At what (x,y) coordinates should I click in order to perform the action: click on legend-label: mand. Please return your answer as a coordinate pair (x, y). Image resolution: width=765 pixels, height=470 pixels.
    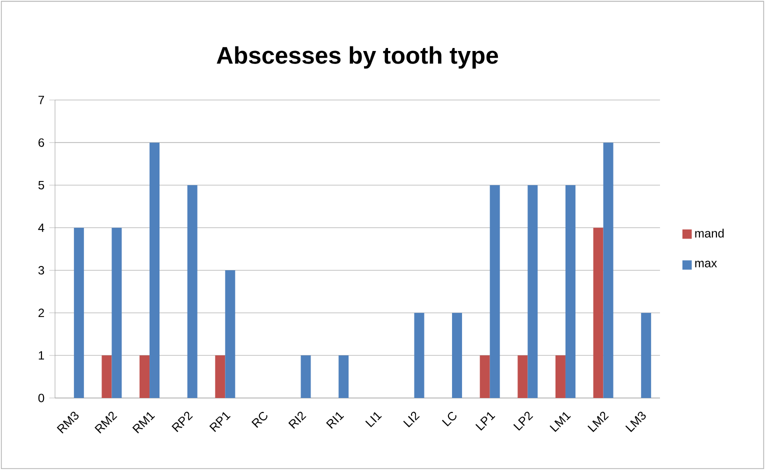
    Looking at the image, I should click on (709, 233).